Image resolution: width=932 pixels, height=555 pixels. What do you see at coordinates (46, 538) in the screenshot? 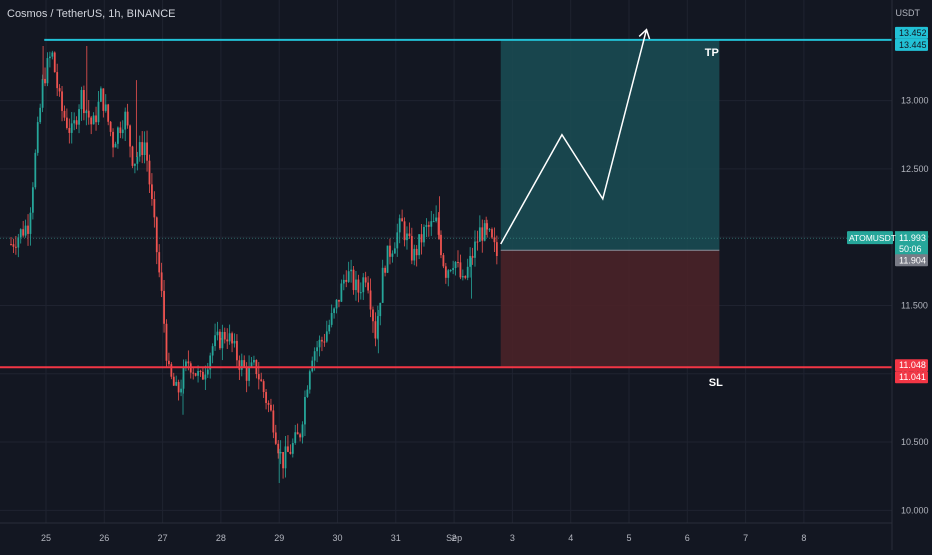
I see `x-tick-label: 25` at bounding box center [46, 538].